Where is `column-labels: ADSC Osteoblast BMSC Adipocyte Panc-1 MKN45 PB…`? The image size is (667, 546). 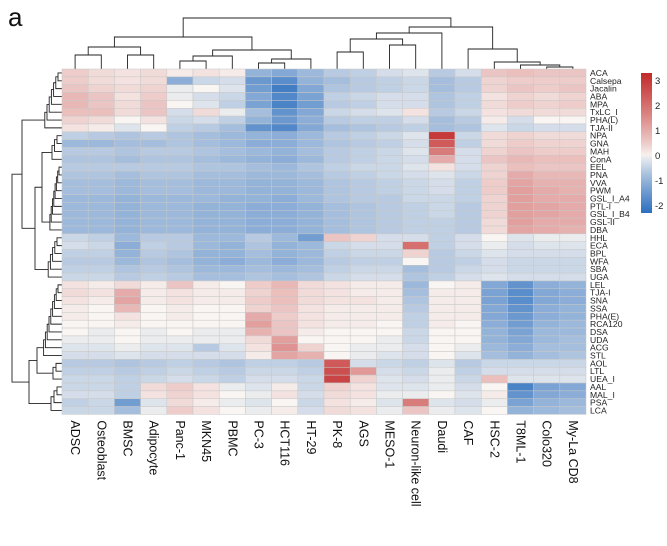
column-labels: ADSC Osteoblast BMSC Adipocyte Panc-1 MKN45 PB… is located at coordinates (324, 463).